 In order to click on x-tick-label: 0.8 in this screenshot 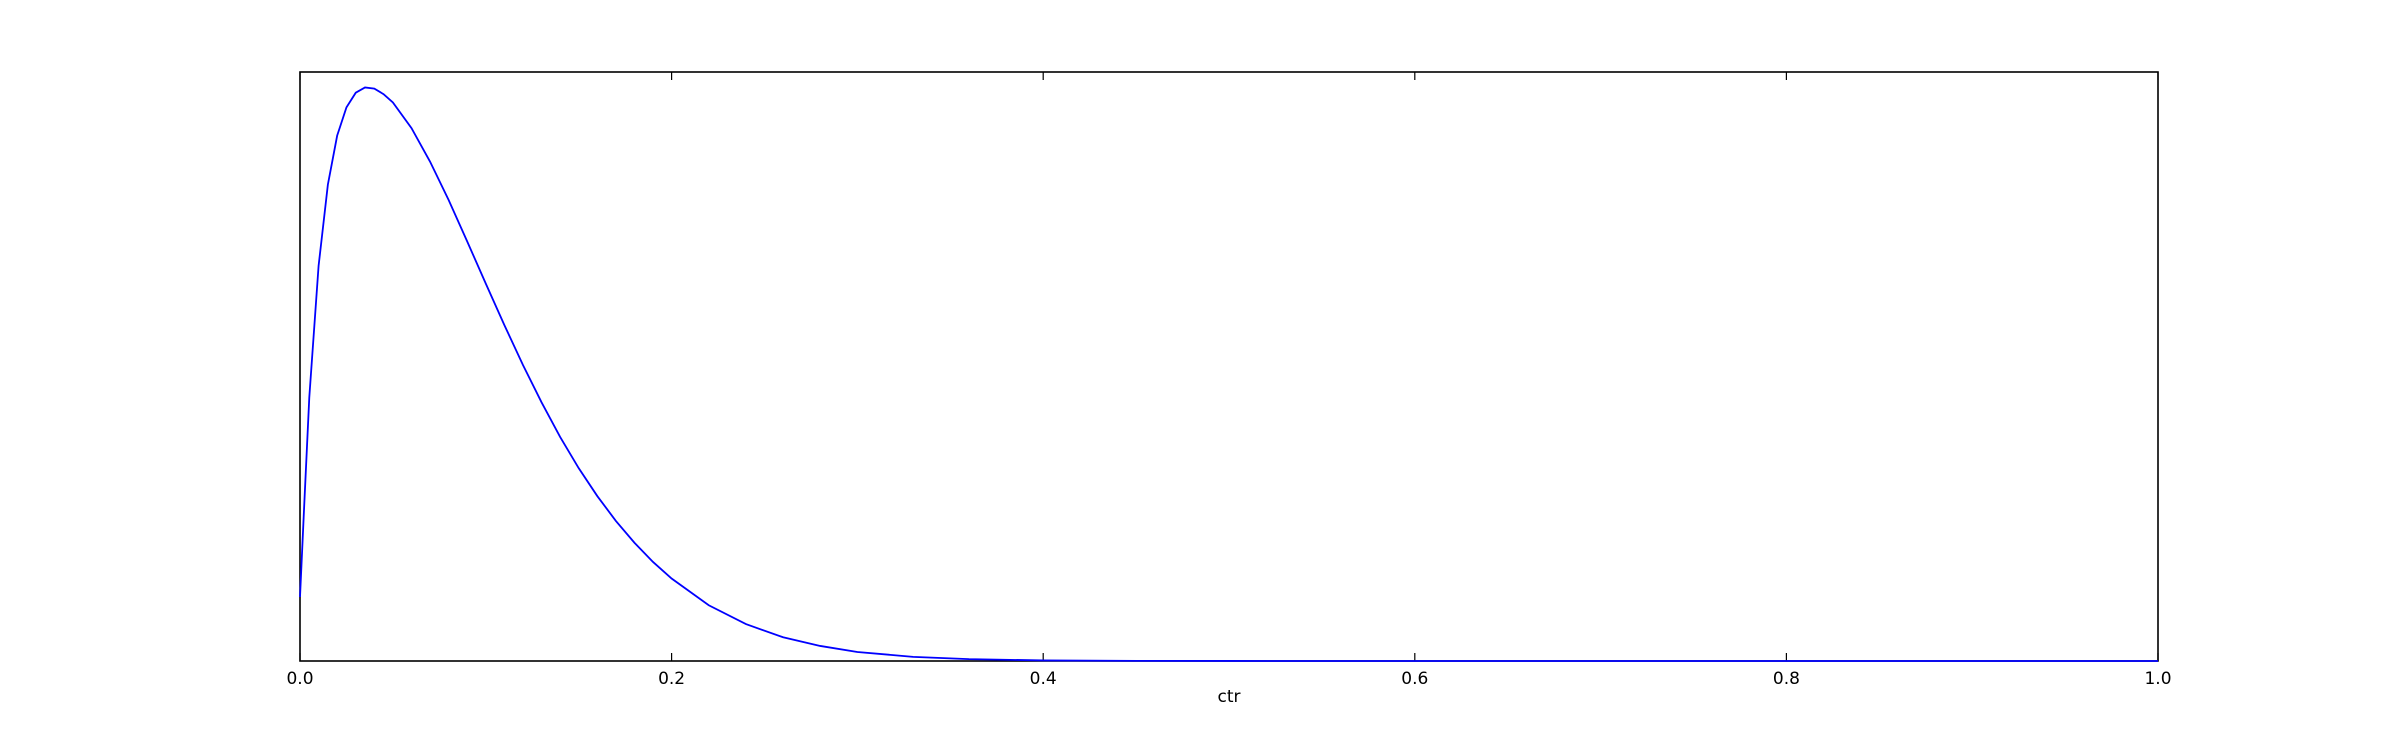, I will do `click(1786, 679)`.